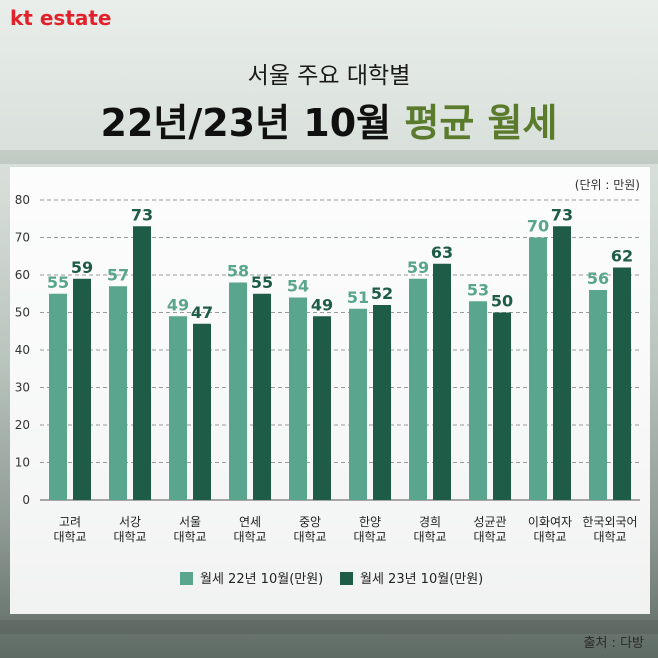  Describe the element at coordinates (382, 293) in the screenshot. I see `data-label: 52` at that location.